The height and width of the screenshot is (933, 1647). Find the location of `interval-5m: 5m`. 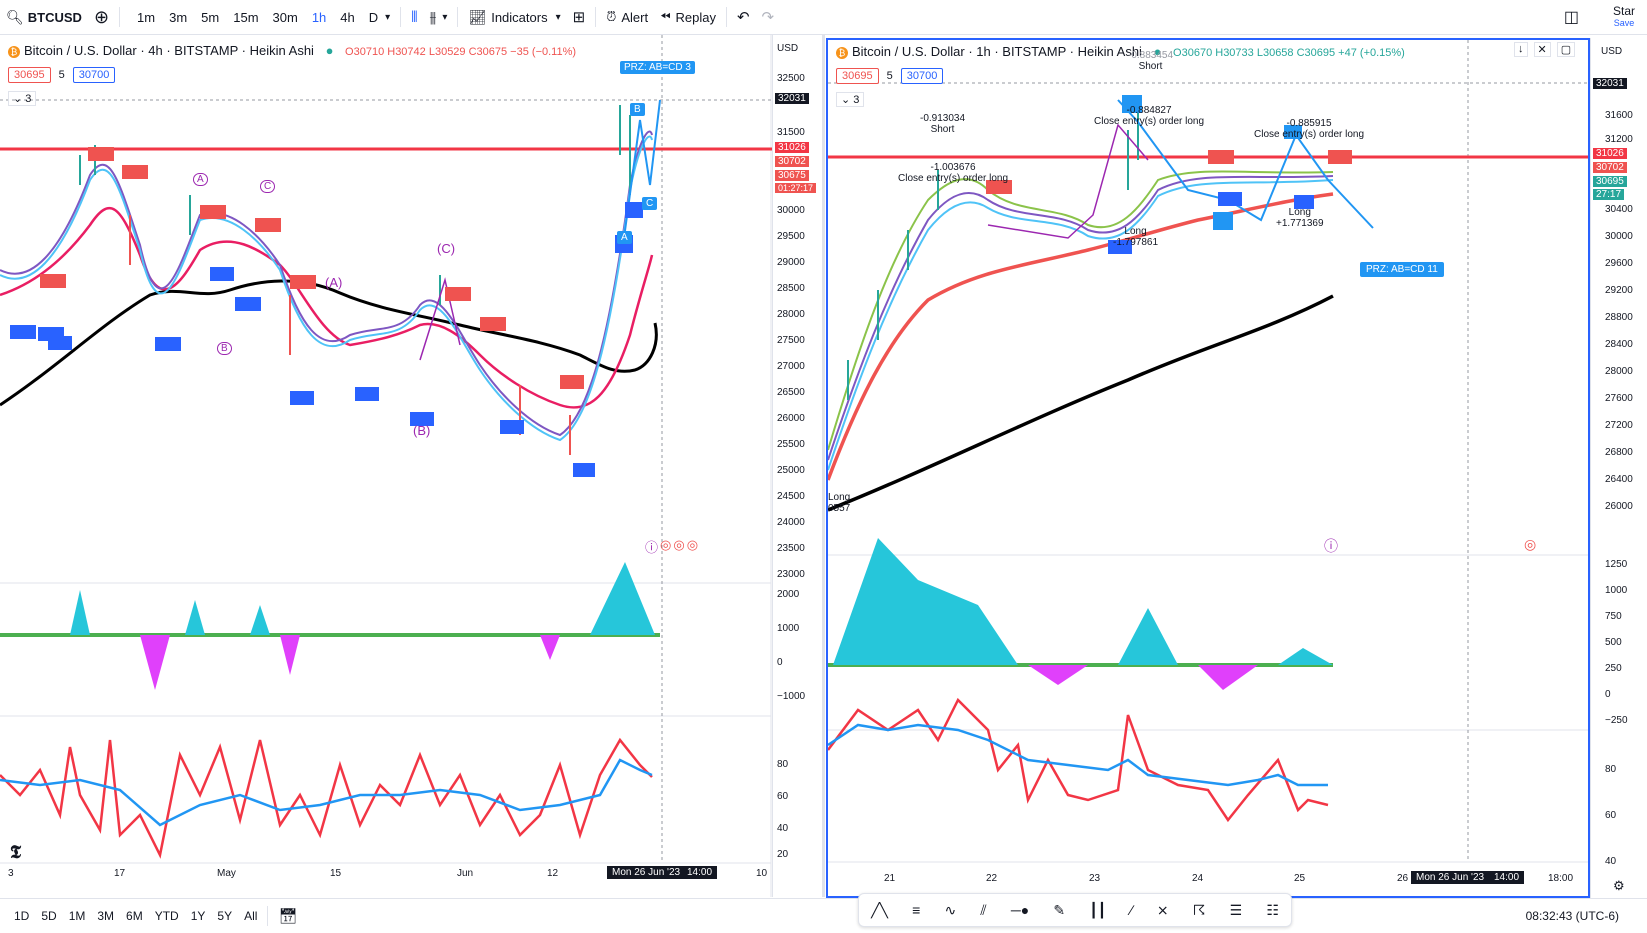

interval-5m: 5m is located at coordinates (210, 17).